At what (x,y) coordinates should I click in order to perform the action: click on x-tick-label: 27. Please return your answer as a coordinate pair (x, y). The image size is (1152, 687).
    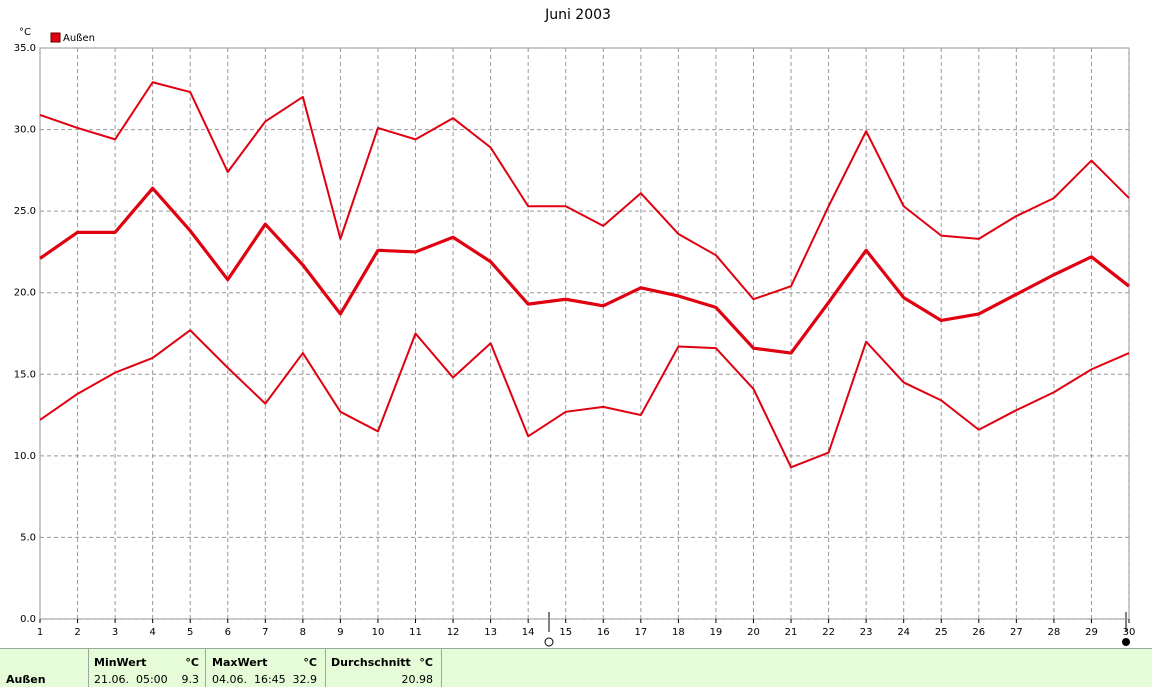
    Looking at the image, I should click on (1016, 632).